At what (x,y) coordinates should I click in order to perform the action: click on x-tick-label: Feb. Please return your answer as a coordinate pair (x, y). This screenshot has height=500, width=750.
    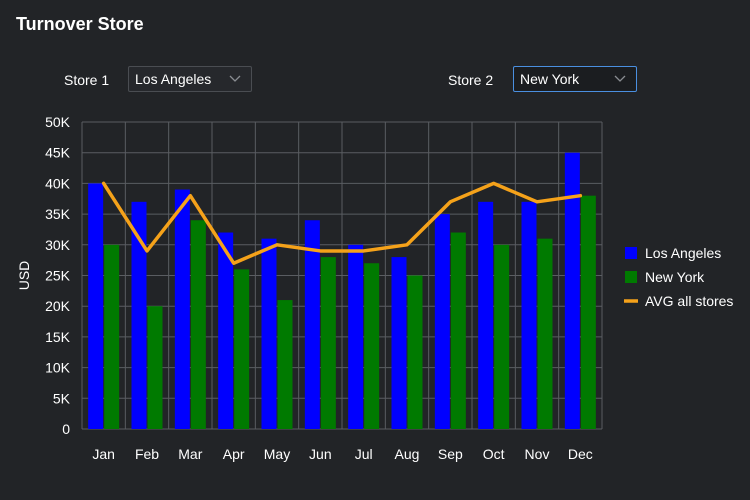
    Looking at the image, I should click on (147, 454).